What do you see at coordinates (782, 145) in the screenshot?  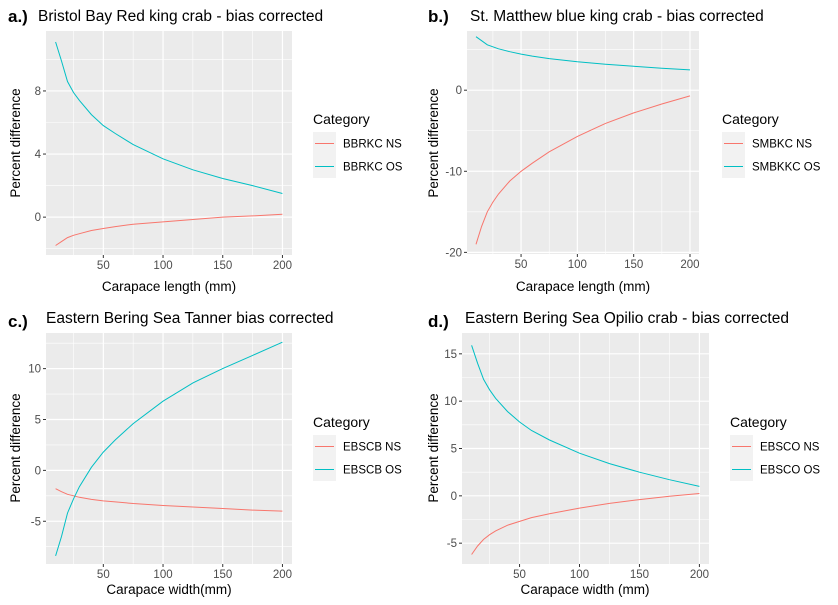 I see `legend-label: SMBKC NS` at bounding box center [782, 145].